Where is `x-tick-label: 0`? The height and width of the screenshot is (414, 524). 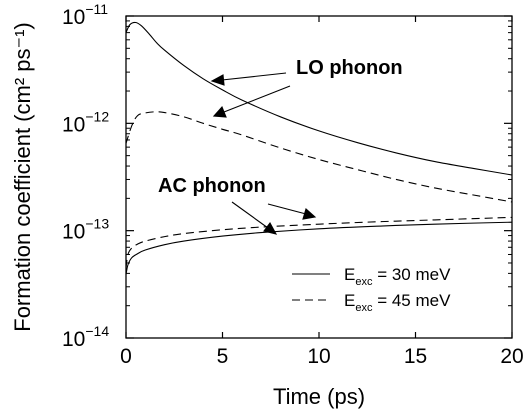
x-tick-label: 0 is located at coordinates (126, 356).